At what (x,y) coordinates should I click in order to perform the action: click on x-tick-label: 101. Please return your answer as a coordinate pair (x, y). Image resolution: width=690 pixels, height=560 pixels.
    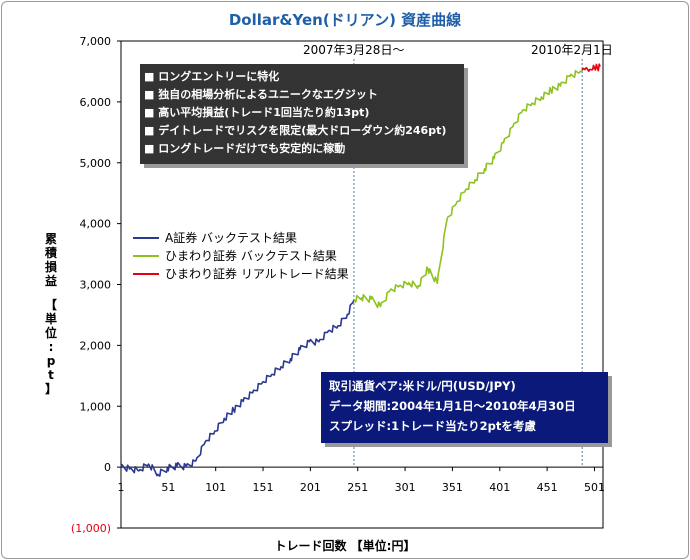
    Looking at the image, I should click on (215, 487).